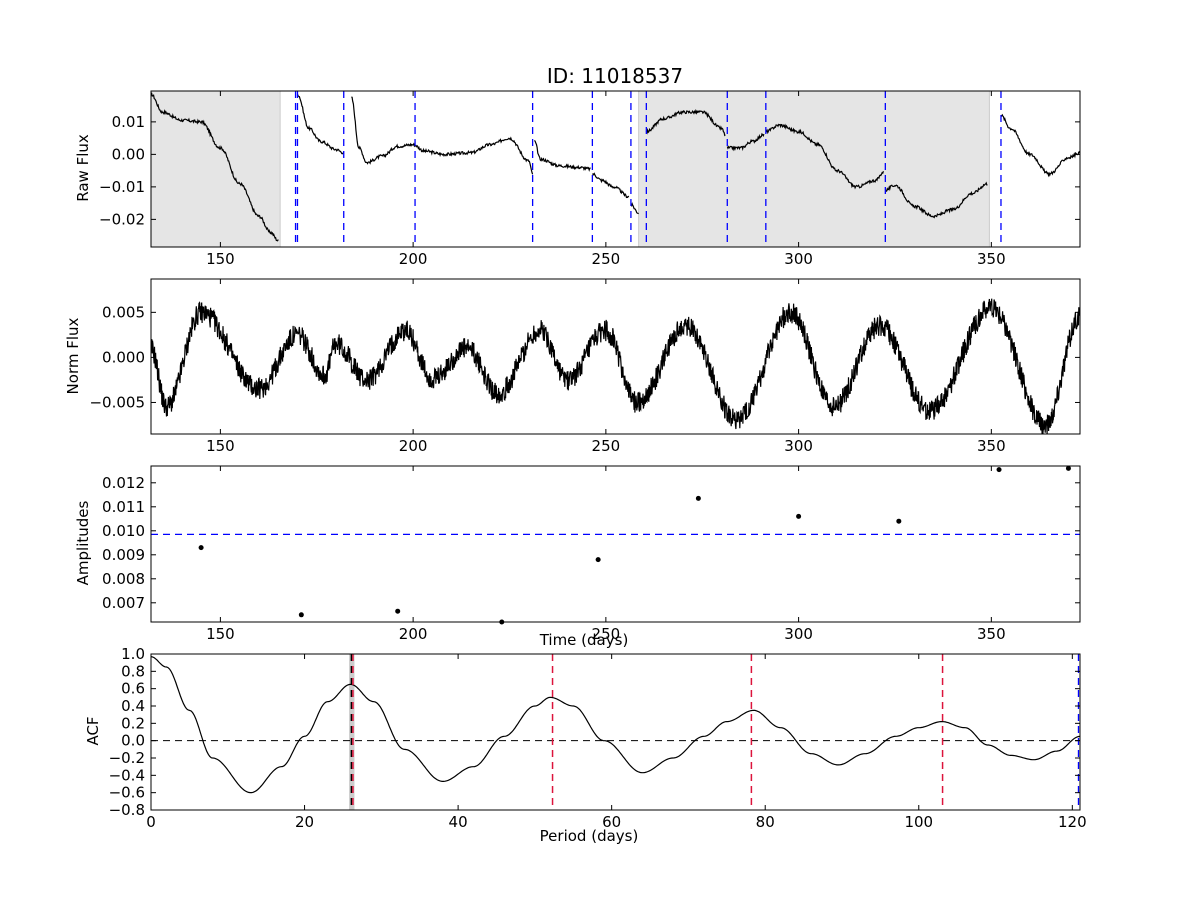 The width and height of the screenshot is (1200, 900). Describe the element at coordinates (122, 187) in the screenshot. I see `raw-flux-ytick-label: −0.01` at that location.